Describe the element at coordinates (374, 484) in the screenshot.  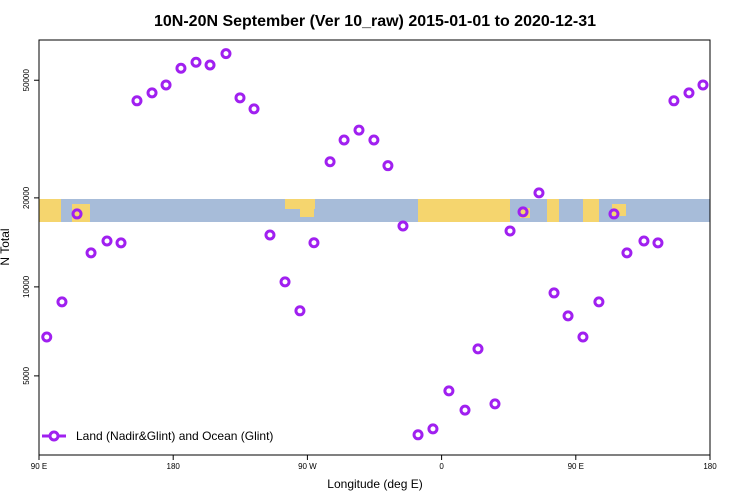
I see `x-axis-label: Longitude (deg E)` at that location.